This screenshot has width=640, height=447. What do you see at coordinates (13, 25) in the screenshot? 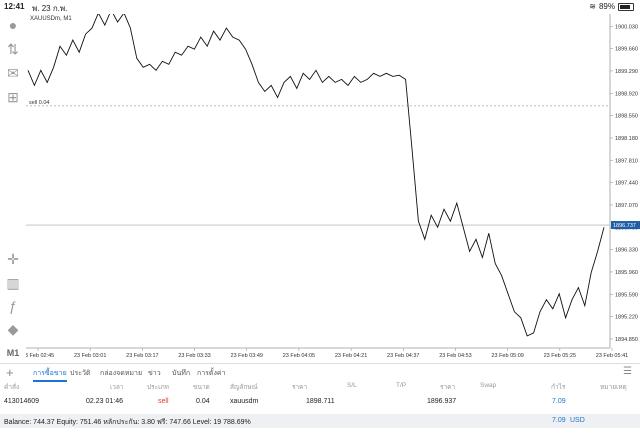
I see `account-icon: ●` at bounding box center [13, 25].